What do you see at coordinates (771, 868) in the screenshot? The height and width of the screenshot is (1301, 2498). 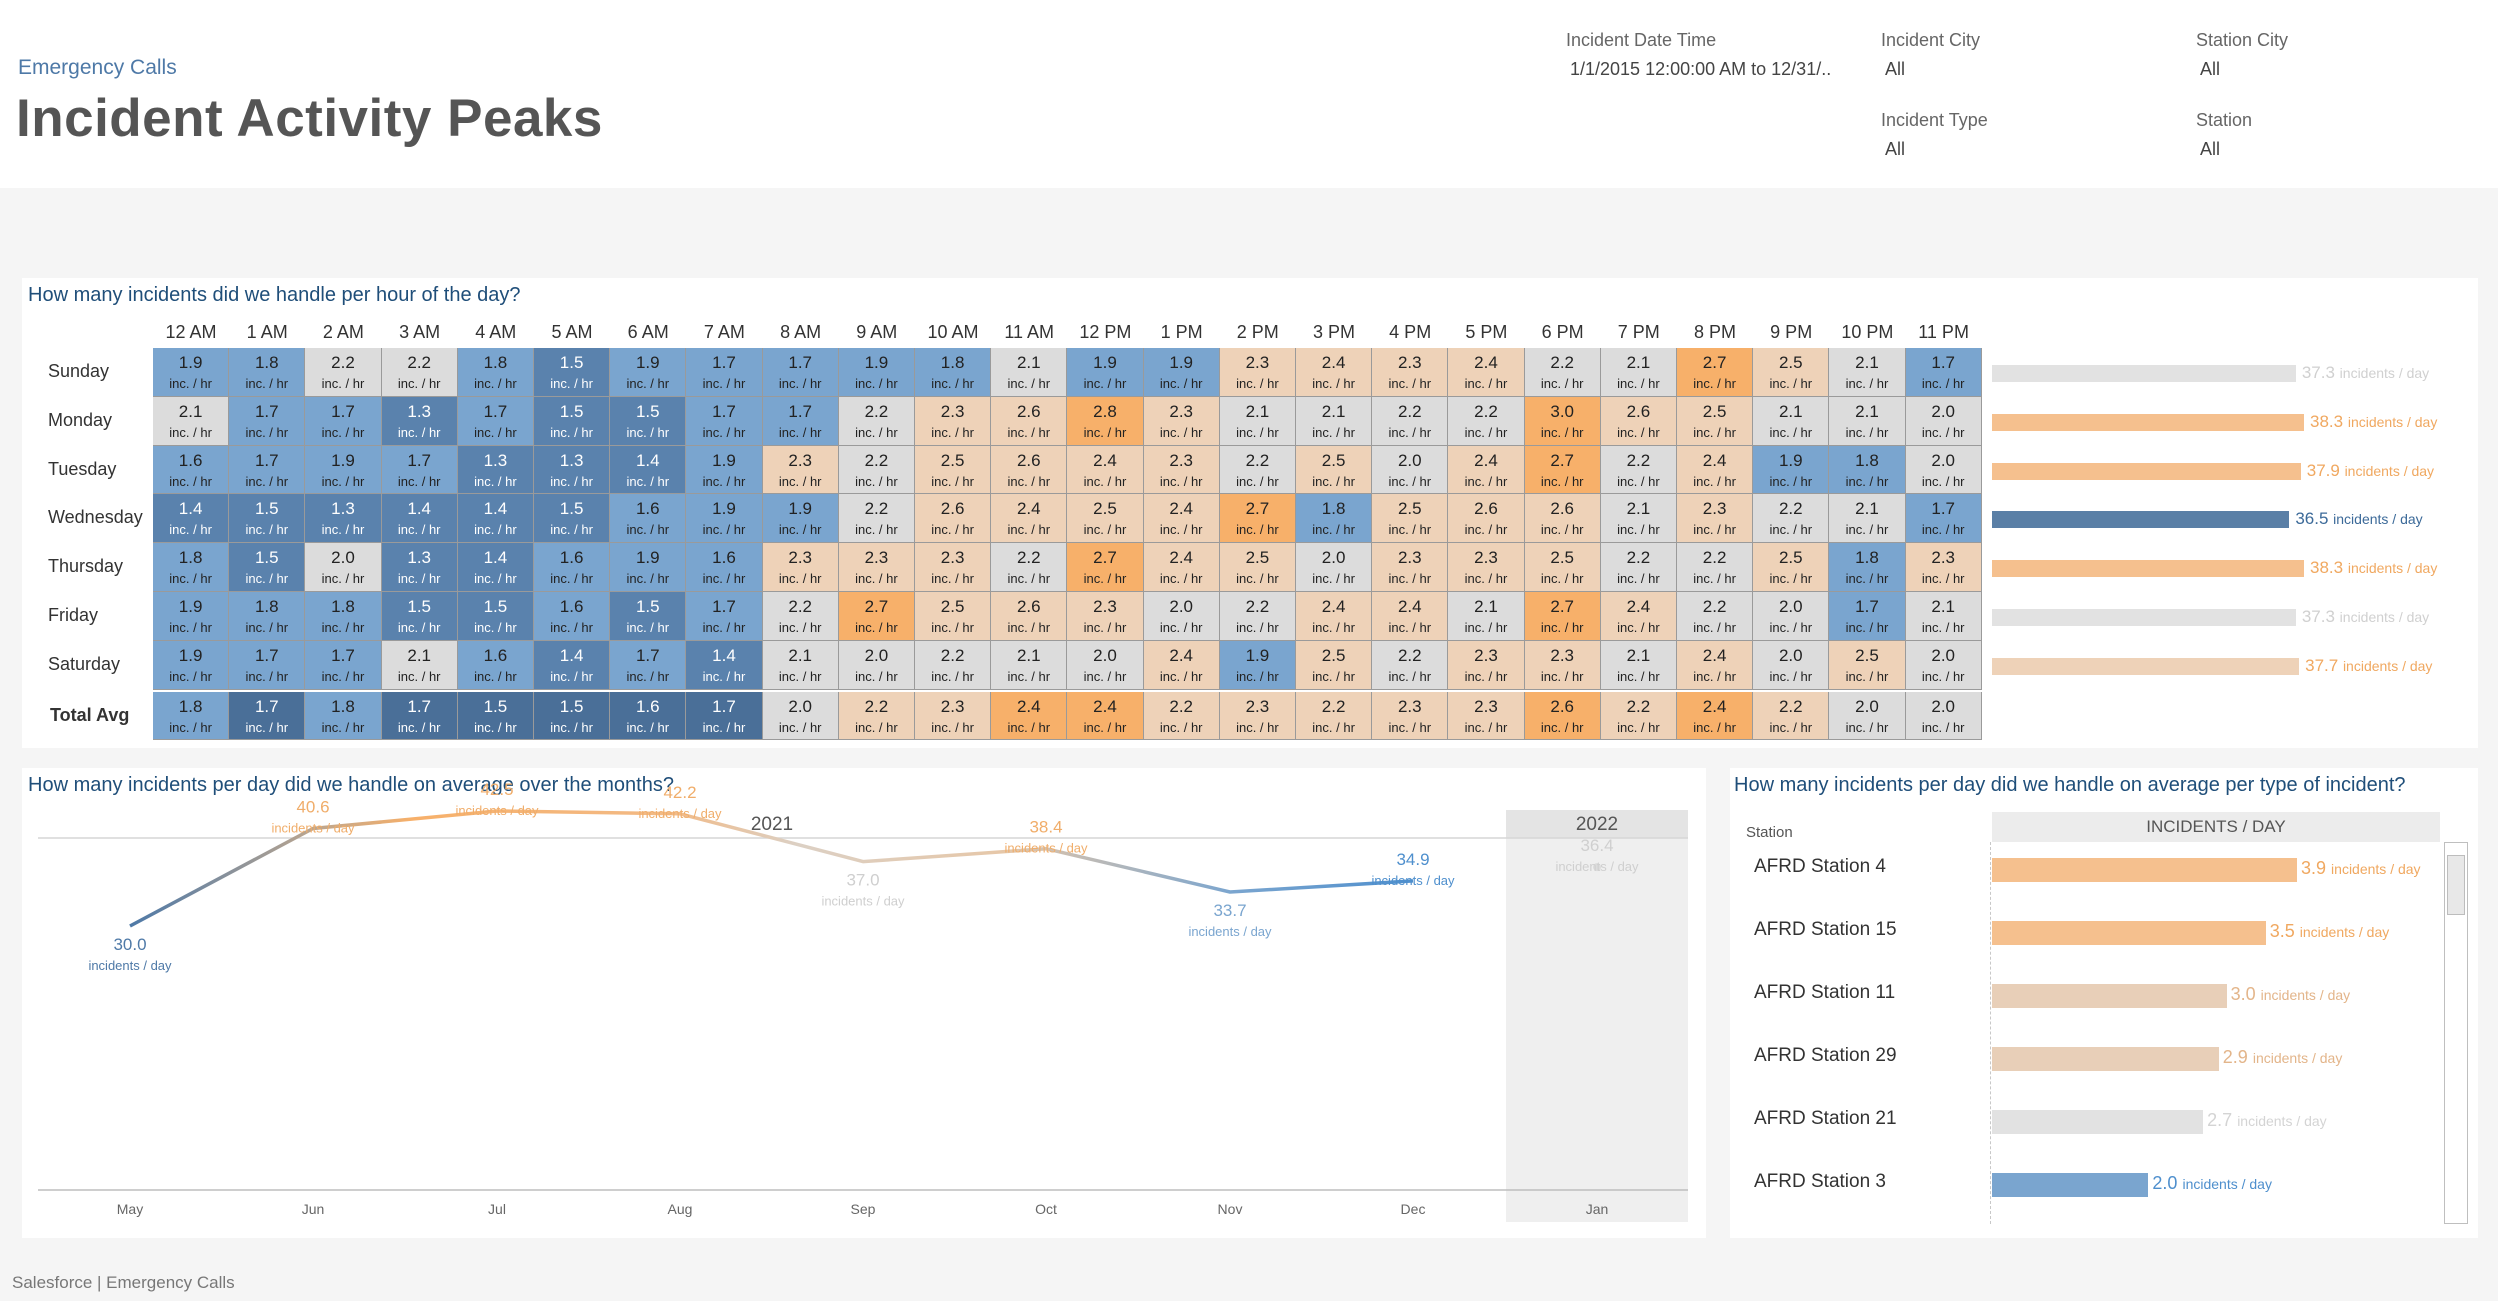 I see `monthly-series-line` at bounding box center [771, 868].